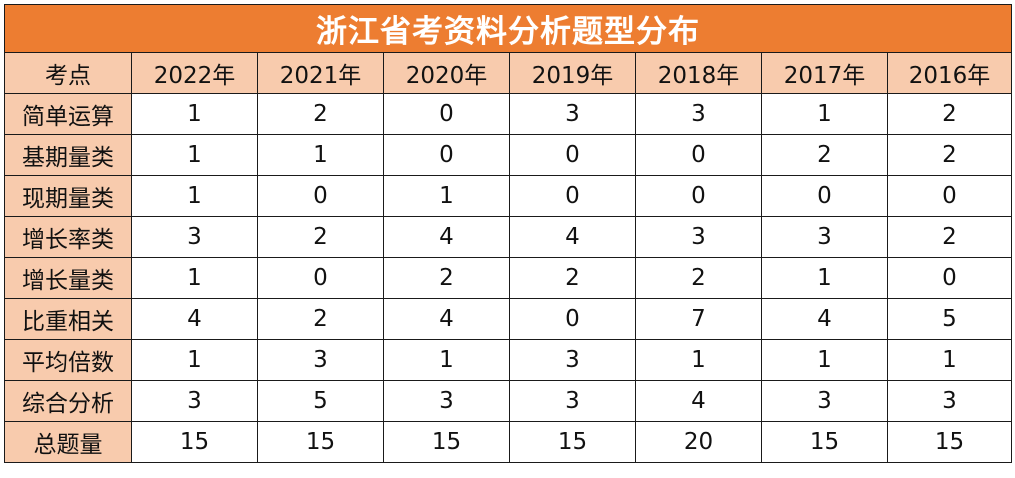  I want to click on value-cell: 7, so click(698, 319).